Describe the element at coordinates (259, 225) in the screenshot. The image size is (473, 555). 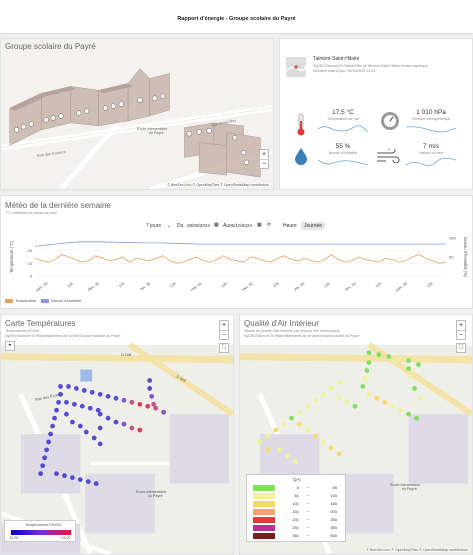
I see `calendar-to-icon: ▦` at that location.